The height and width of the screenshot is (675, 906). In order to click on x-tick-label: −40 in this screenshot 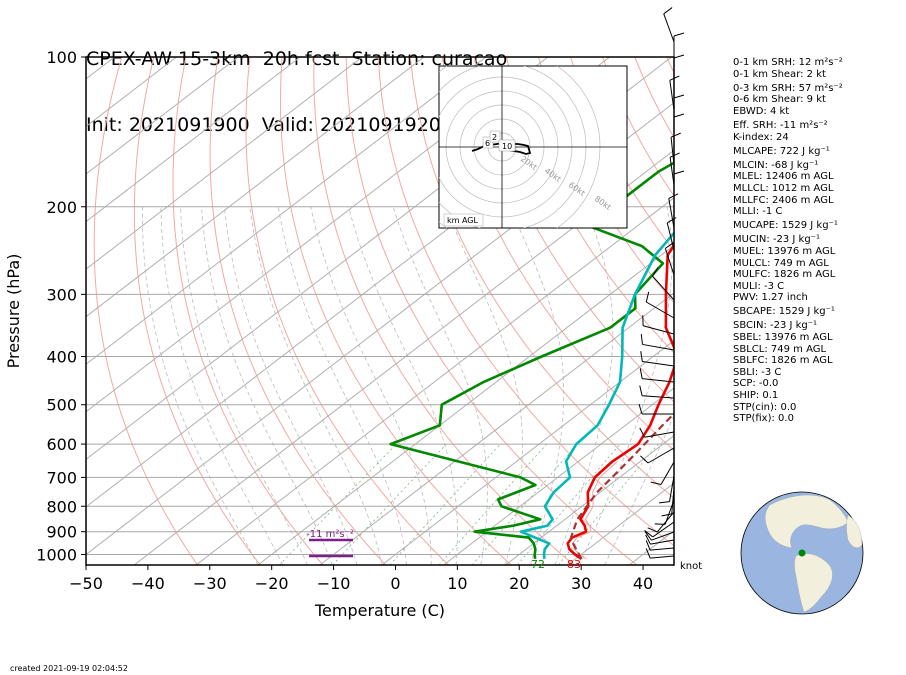, I will do `click(148, 583)`.